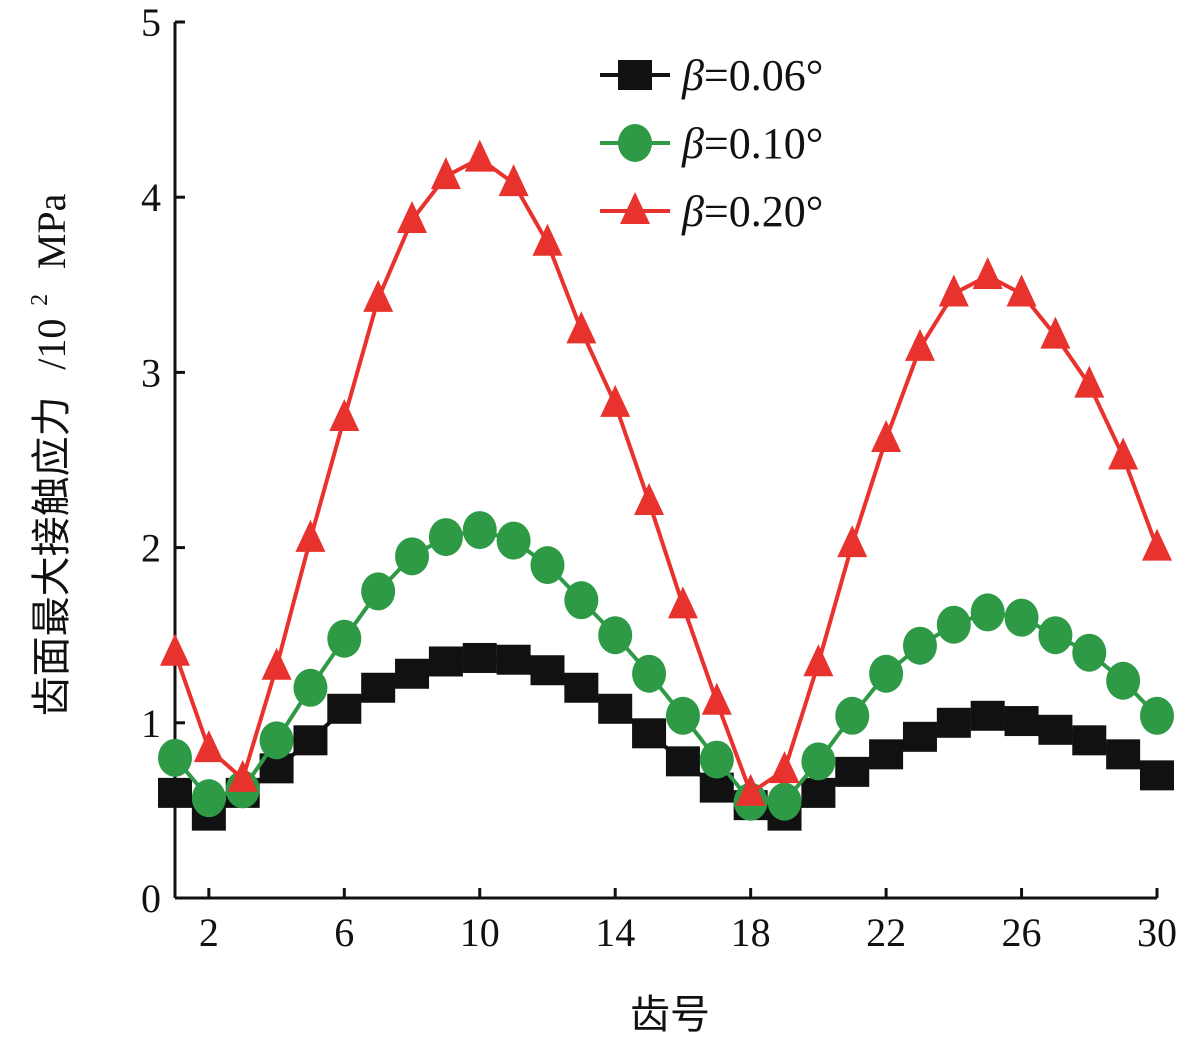  I want to click on svg-text:齿面最大接触应力 /10 2: 齿面最大接触应力 /10 2 MPa, so click(43, 454).